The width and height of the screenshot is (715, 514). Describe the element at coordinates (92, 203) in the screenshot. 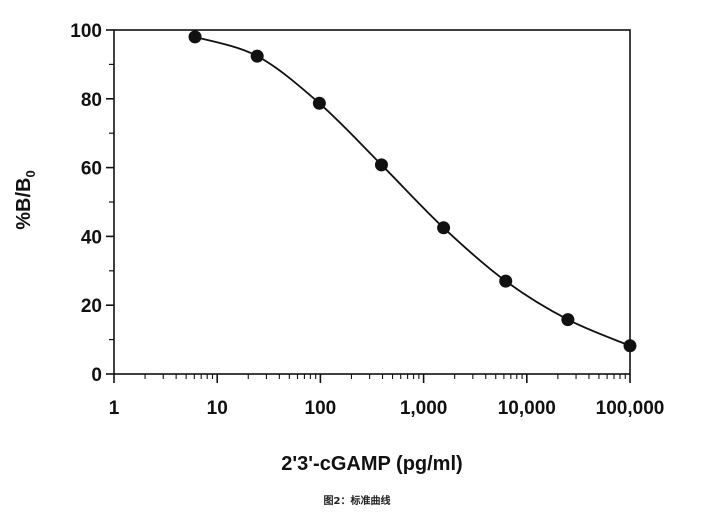

I see `y-axis-ticks: 0 20 40 60 80 100` at that location.